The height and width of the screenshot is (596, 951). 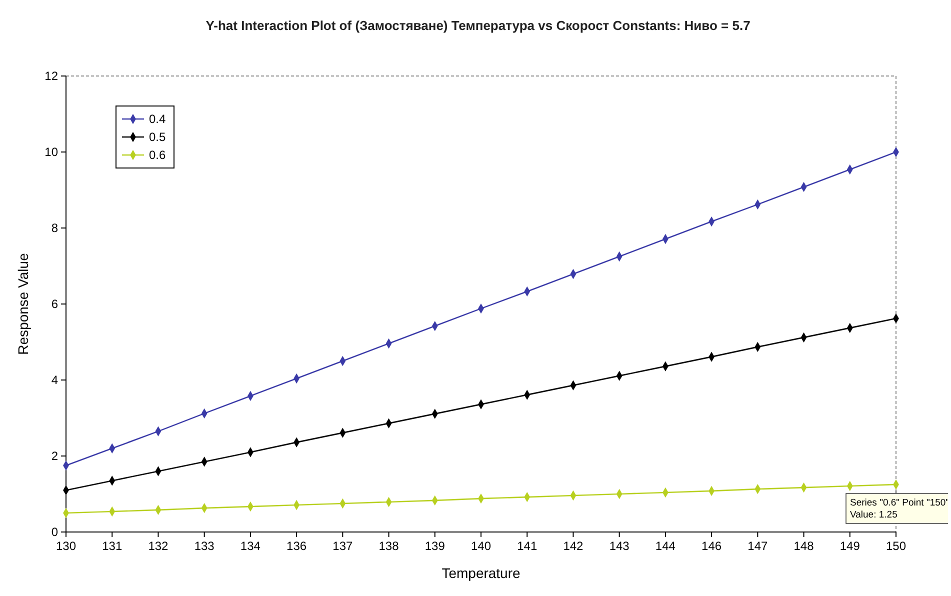 I want to click on y-tick-label: 2, so click(x=54, y=456).